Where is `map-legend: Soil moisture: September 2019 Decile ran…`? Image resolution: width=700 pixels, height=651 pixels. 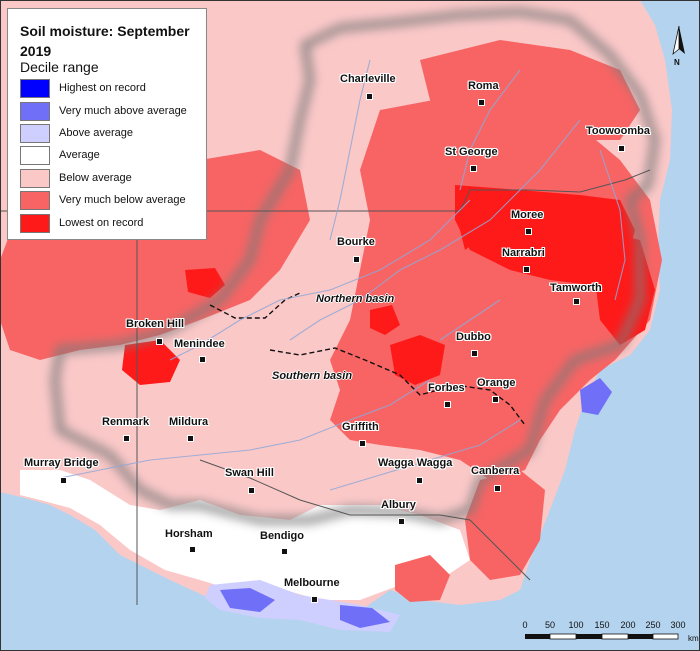 map-legend: Soil moisture: September 2019 Decile ran… is located at coordinates (107, 124).